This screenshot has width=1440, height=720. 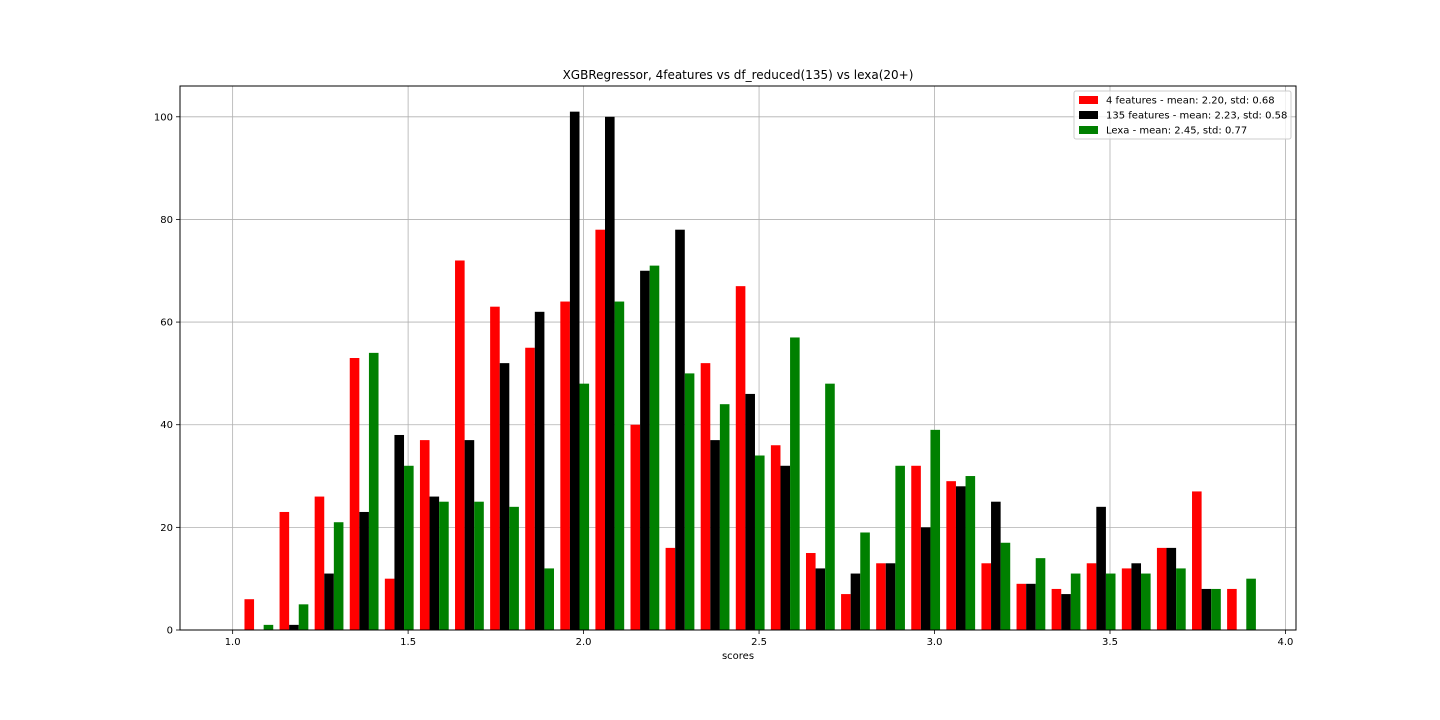 I want to click on x-tick-label: 3.5, so click(x=1110, y=642).